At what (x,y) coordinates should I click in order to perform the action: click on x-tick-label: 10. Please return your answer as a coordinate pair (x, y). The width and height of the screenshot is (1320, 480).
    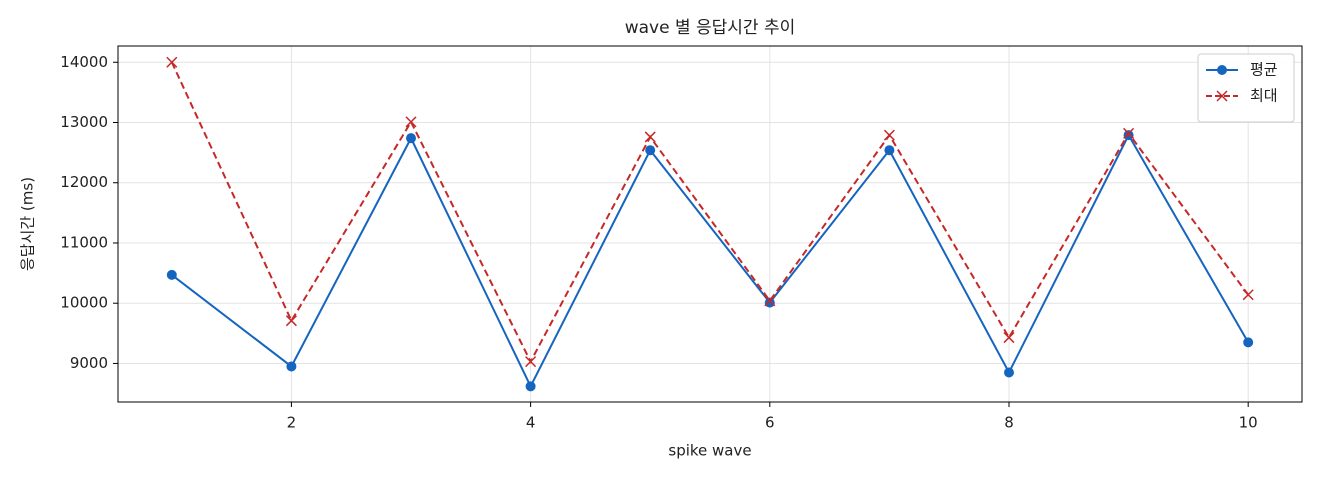
    Looking at the image, I should click on (1248, 423).